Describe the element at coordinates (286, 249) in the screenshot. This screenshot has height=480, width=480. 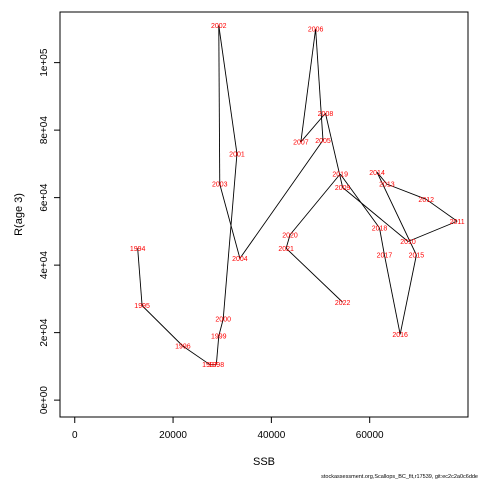
I see `point-label: 2021` at that location.